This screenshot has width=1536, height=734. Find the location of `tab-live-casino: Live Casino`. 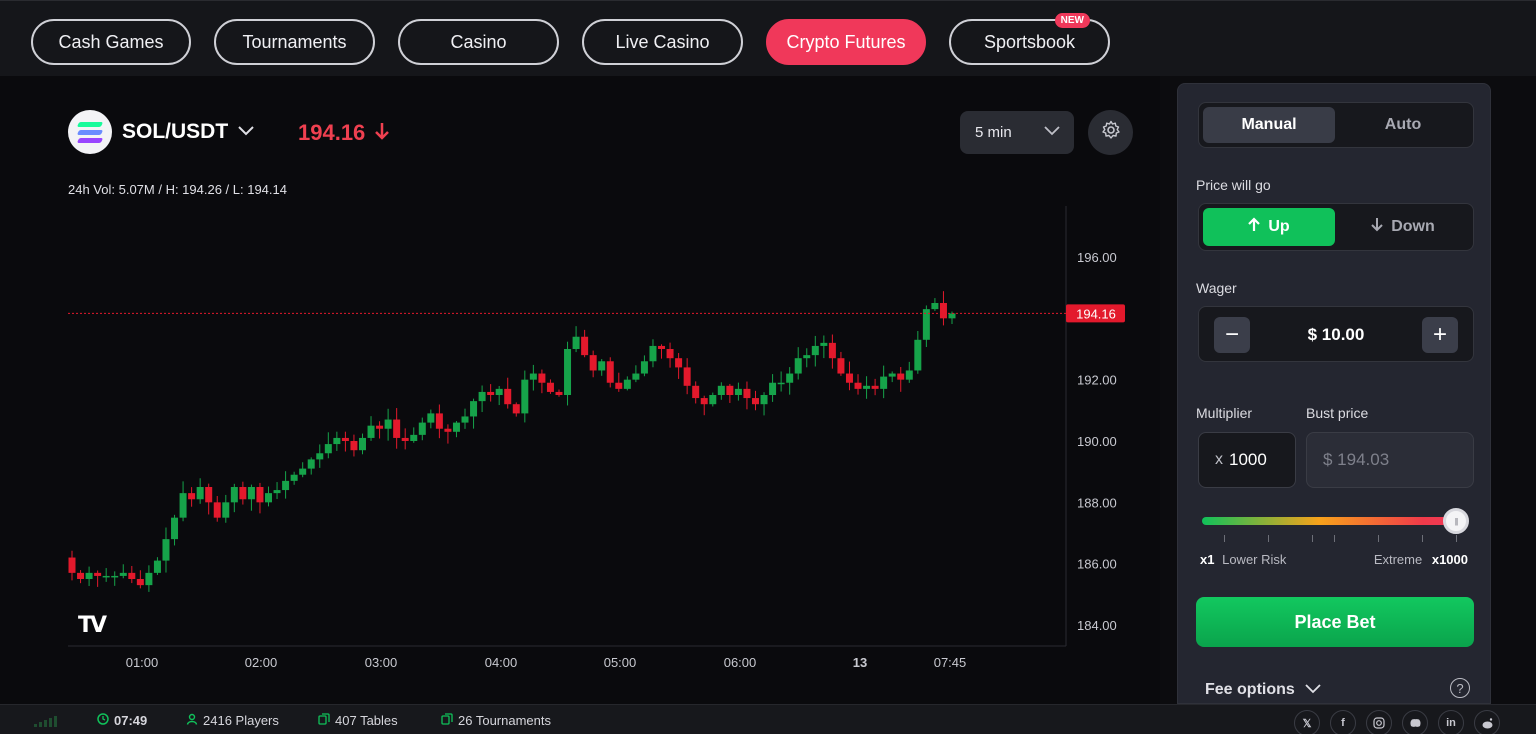

tab-live-casino: Live Casino is located at coordinates (662, 42).